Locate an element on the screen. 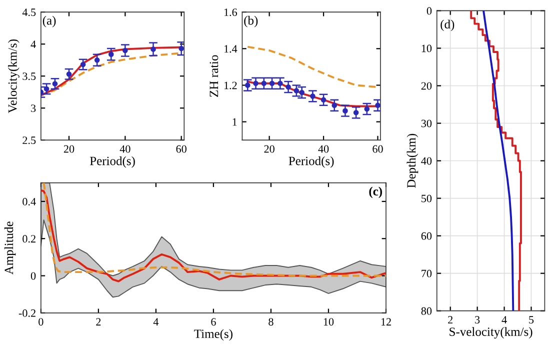 The height and width of the screenshot is (345, 553). y-tick-label: 80 is located at coordinates (426, 311).